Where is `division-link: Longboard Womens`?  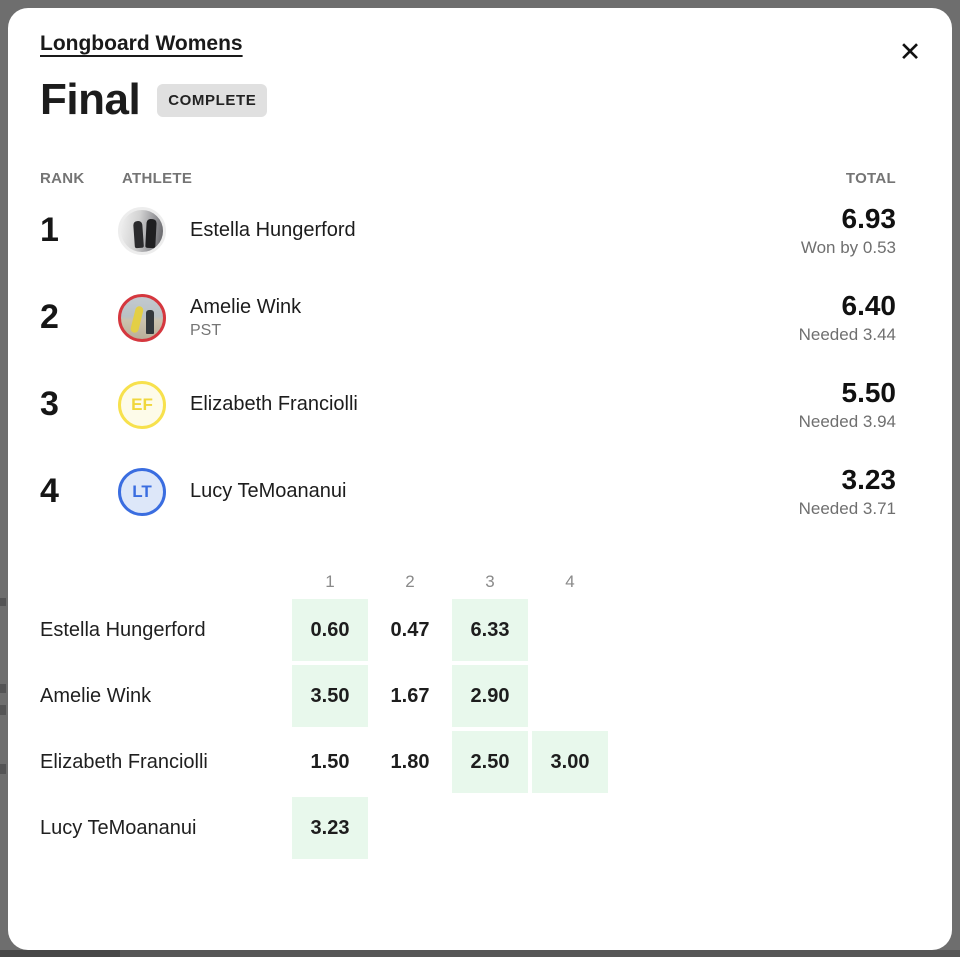
division-link: Longboard Womens is located at coordinates (141, 43).